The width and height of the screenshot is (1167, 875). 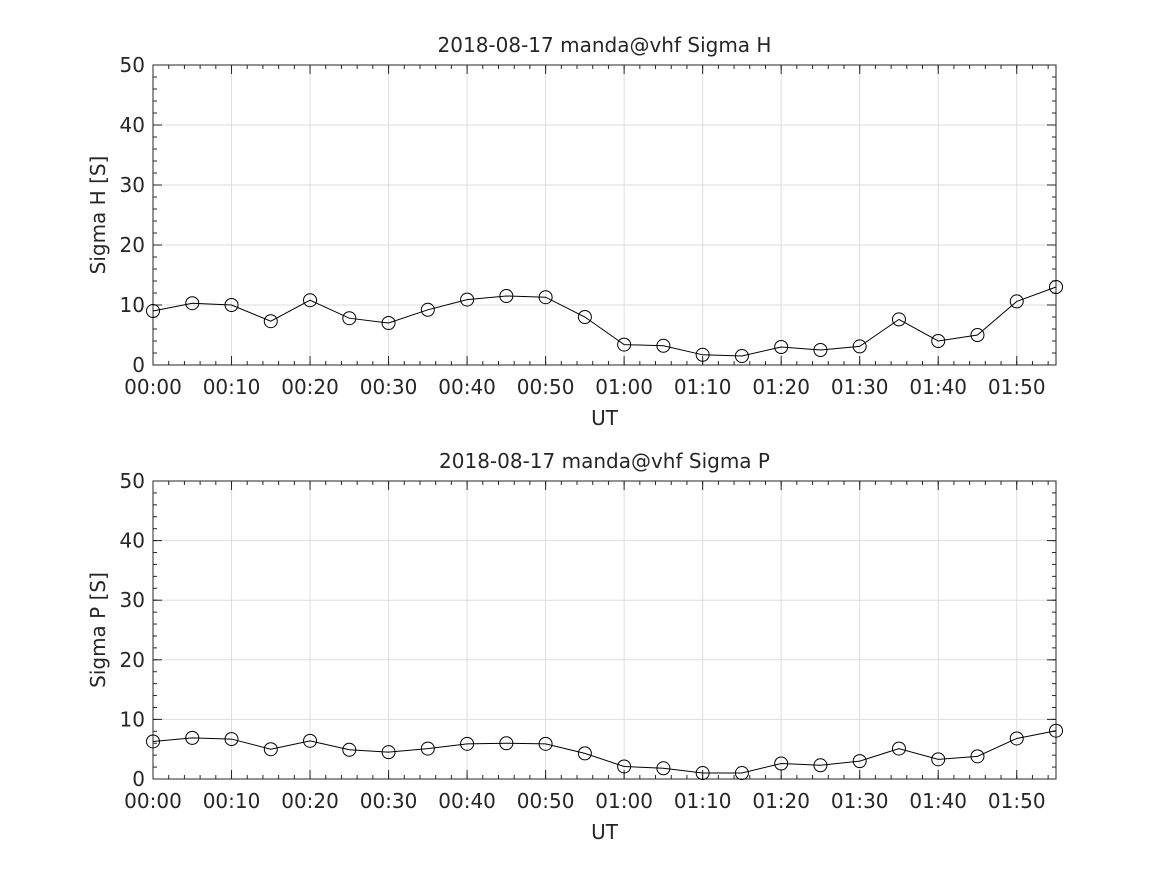 I want to click on chart-title: 2018-08-17 manda@vhf Sigma P, so click(x=604, y=461).